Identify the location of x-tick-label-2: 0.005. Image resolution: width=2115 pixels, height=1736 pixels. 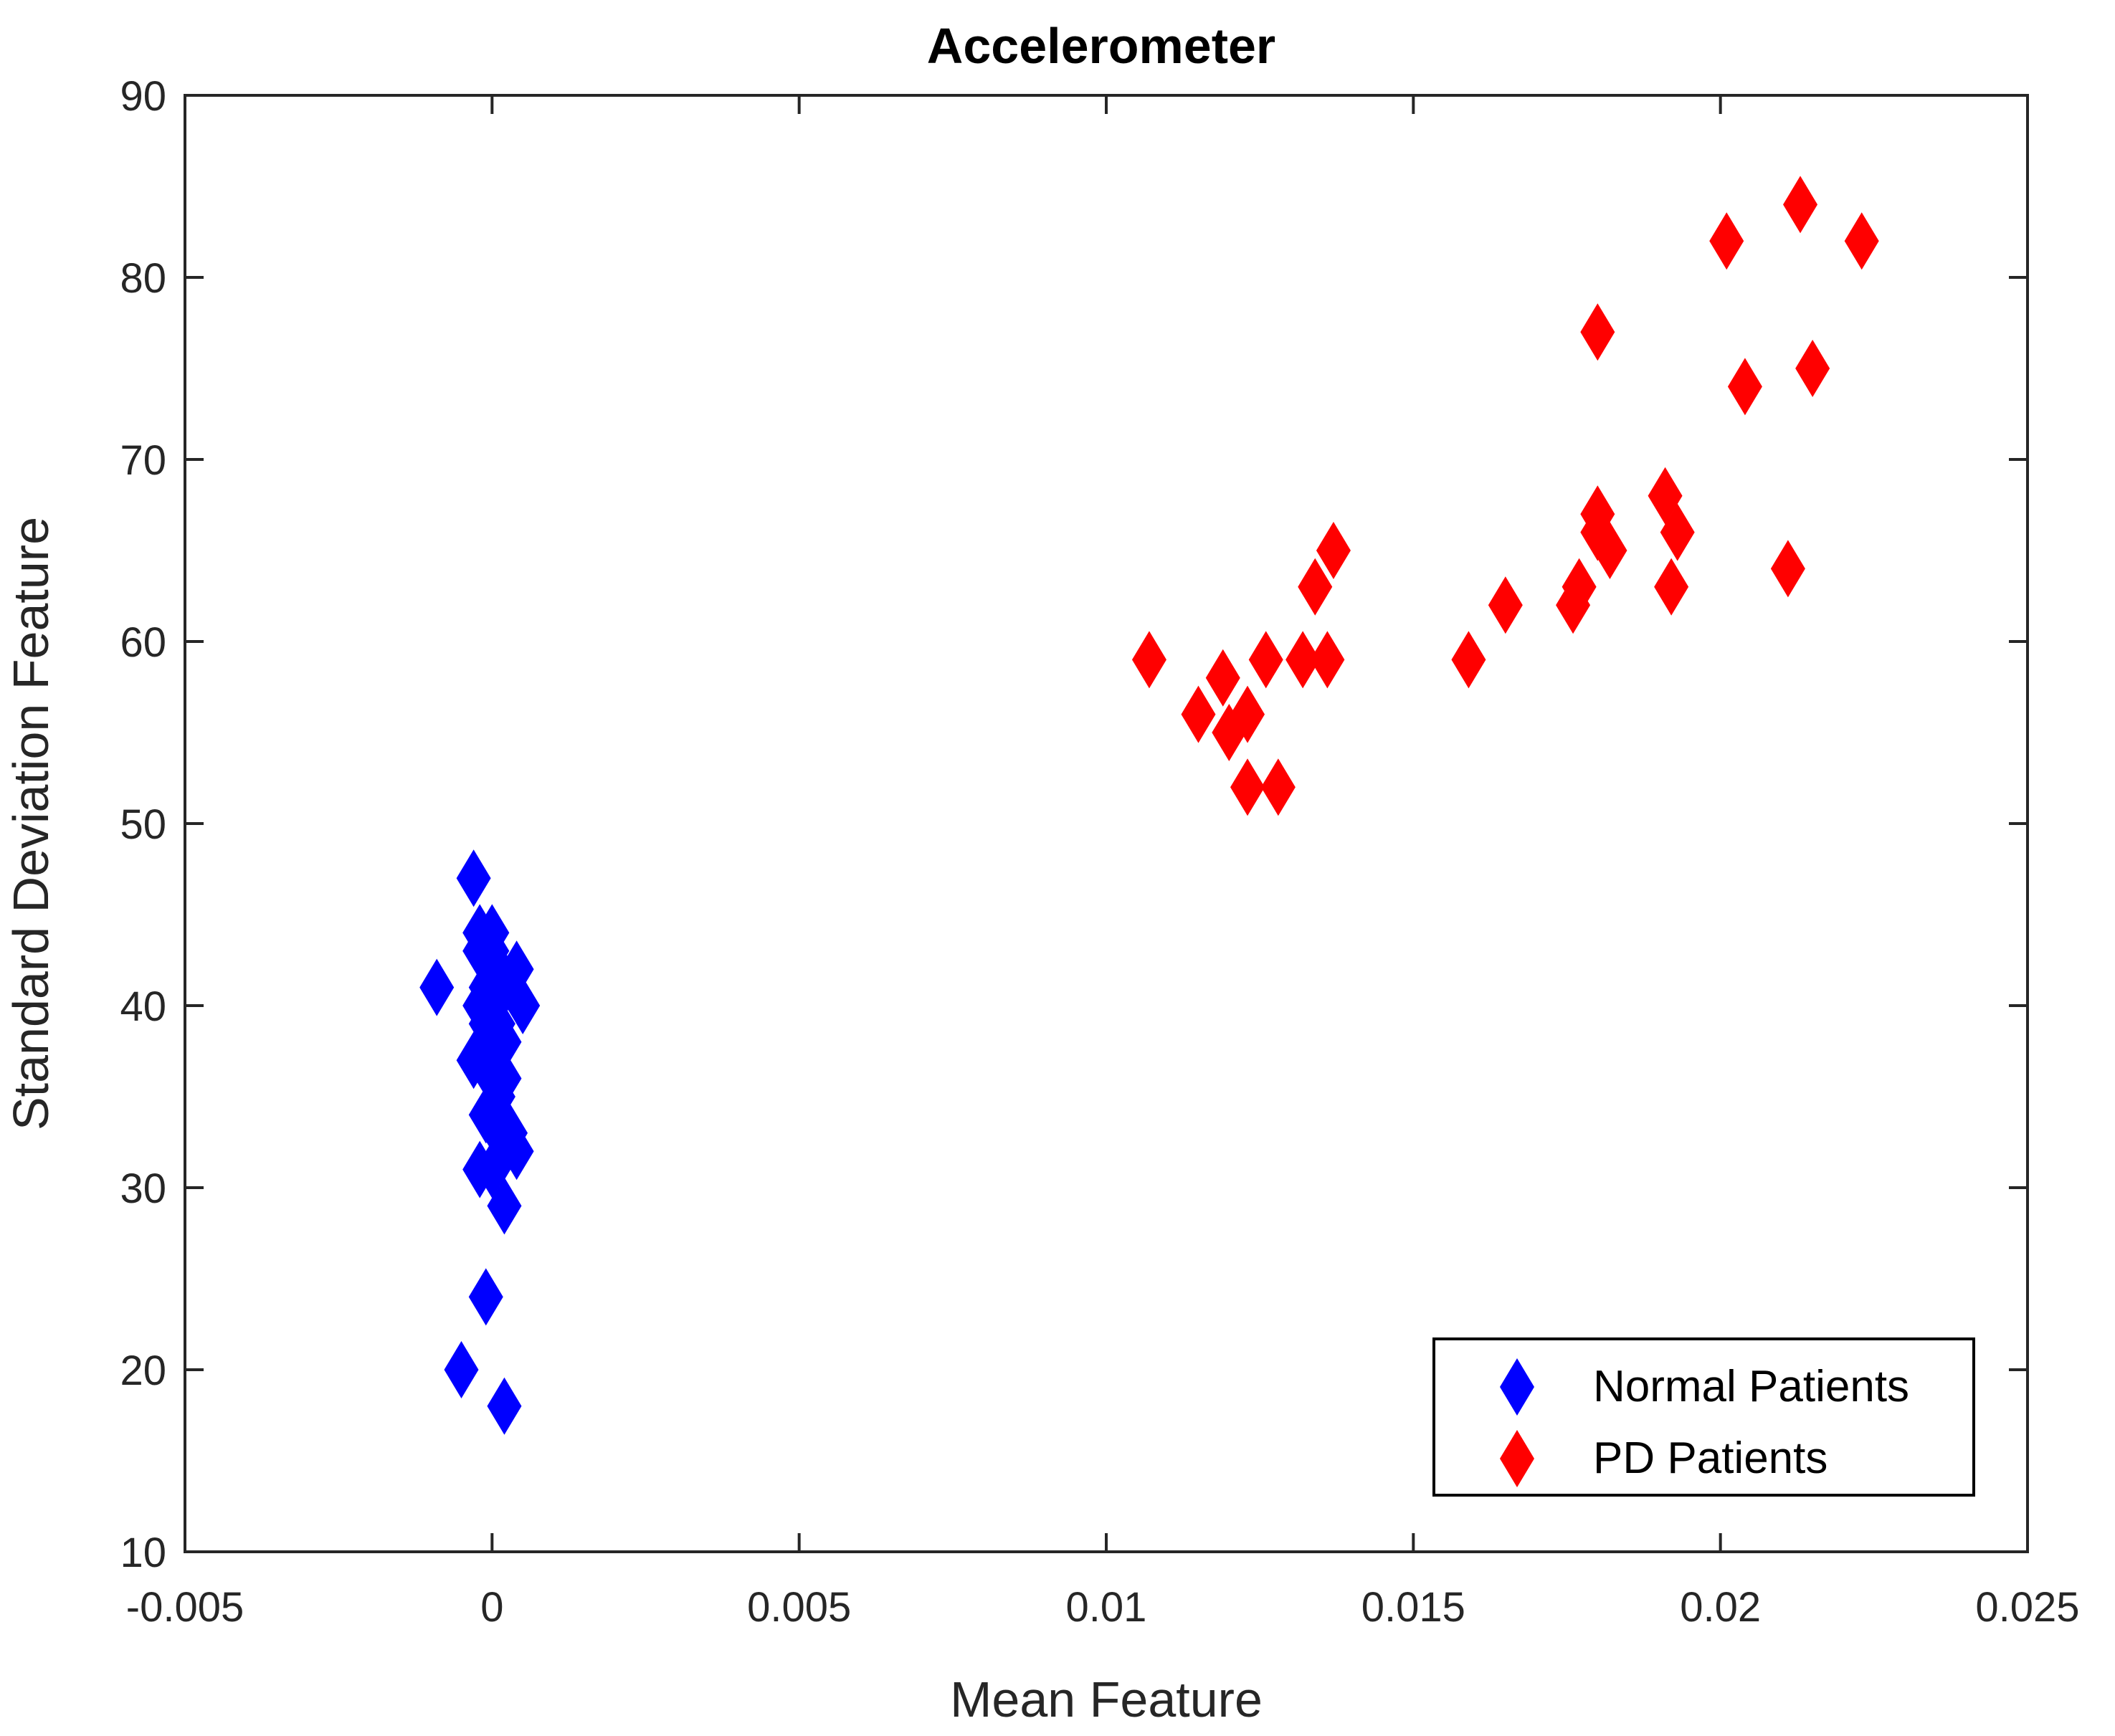
(799, 1608).